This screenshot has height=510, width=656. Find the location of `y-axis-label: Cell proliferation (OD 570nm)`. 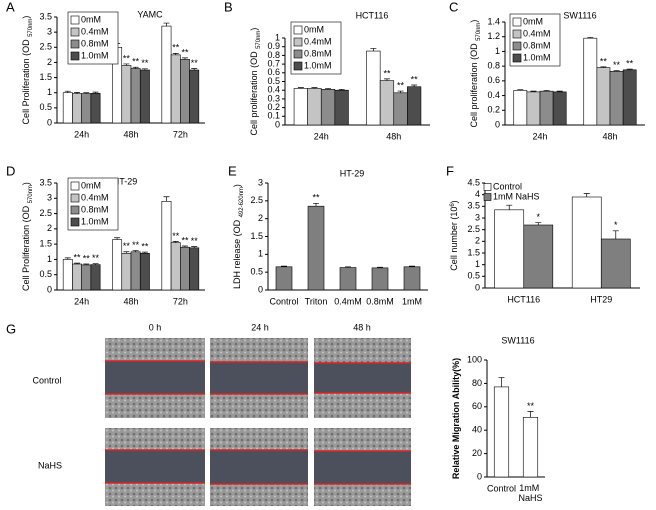

y-axis-label: Cell proliferation (OD 570nm) is located at coordinates (255, 82).